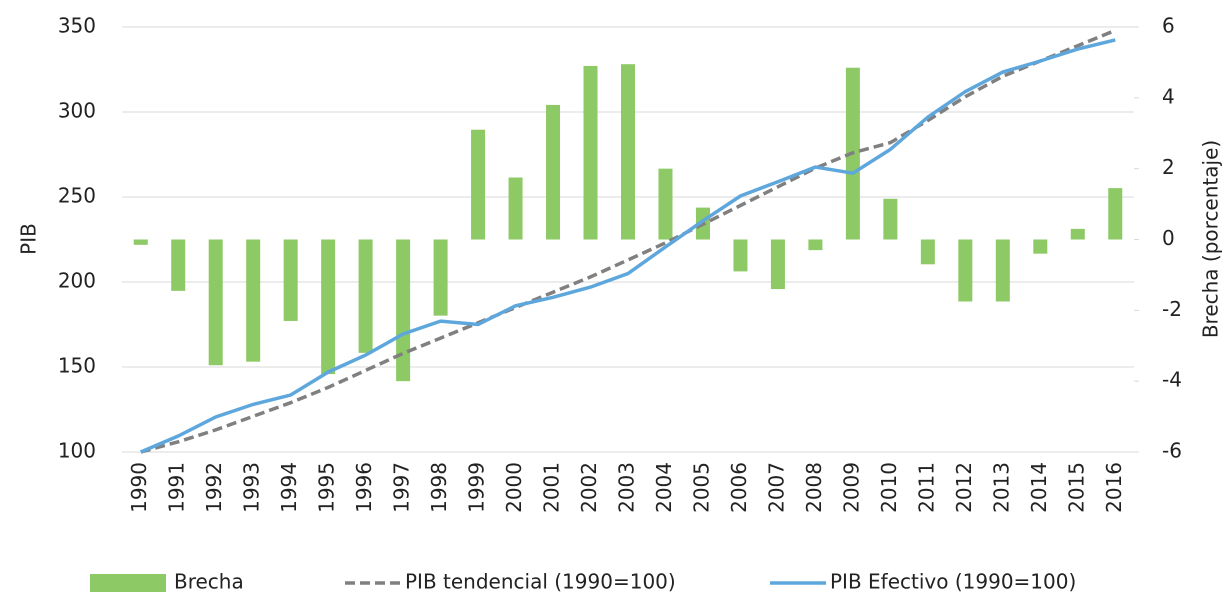 Image resolution: width=1232 pixels, height=603 pixels. I want to click on x-tick-label: 1995, so click(327, 487).